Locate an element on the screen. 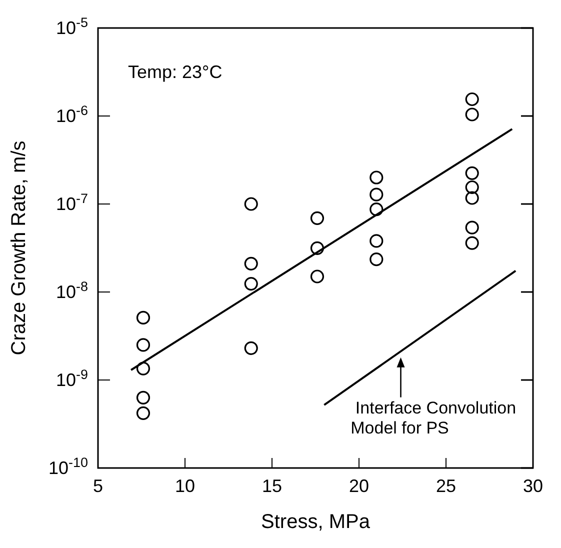  x-tick-label: 15 is located at coordinates (272, 486).